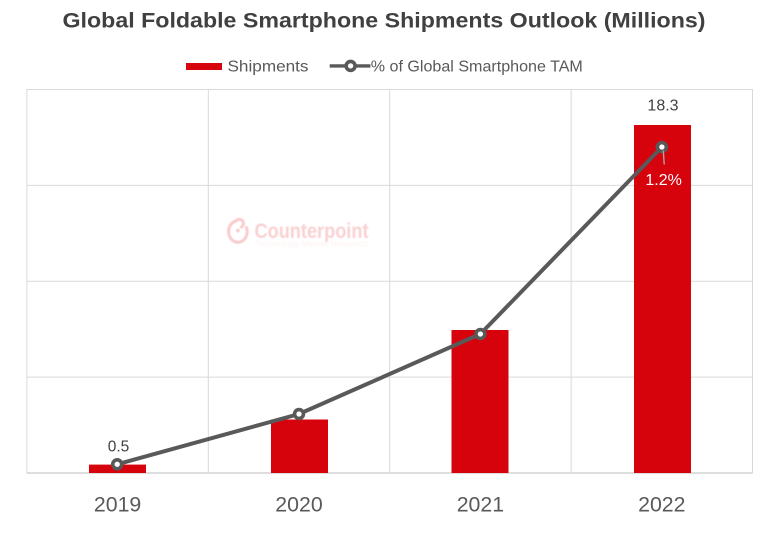 This screenshot has width=768, height=536. What do you see at coordinates (480, 504) in the screenshot?
I see `svg-text: 2021` at bounding box center [480, 504].